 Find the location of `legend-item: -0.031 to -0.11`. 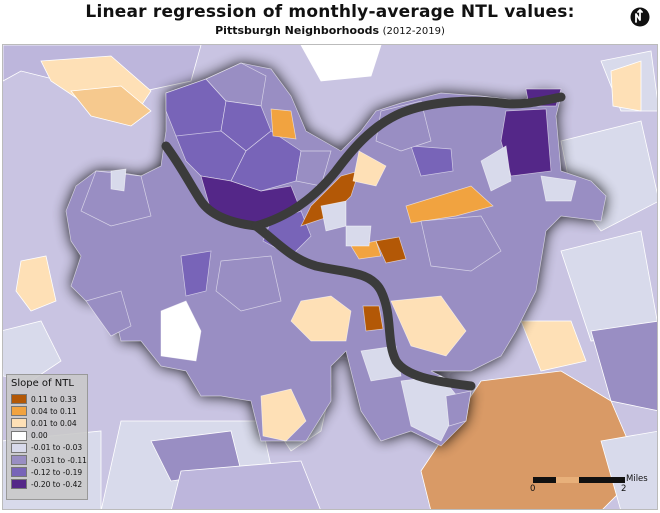

legend-item: -0.031 to -0.11 is located at coordinates (49, 460).